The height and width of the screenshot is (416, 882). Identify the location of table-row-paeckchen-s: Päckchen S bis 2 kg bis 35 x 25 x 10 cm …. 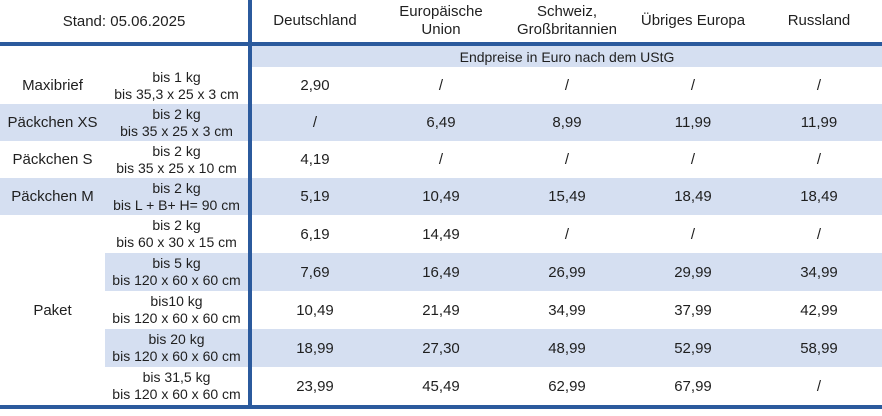
(441, 159).